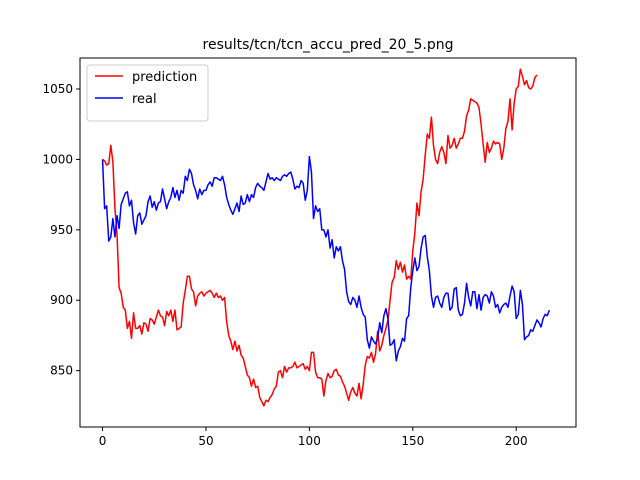 This screenshot has width=640, height=480. I want to click on y-tick-label: 850, so click(61, 371).